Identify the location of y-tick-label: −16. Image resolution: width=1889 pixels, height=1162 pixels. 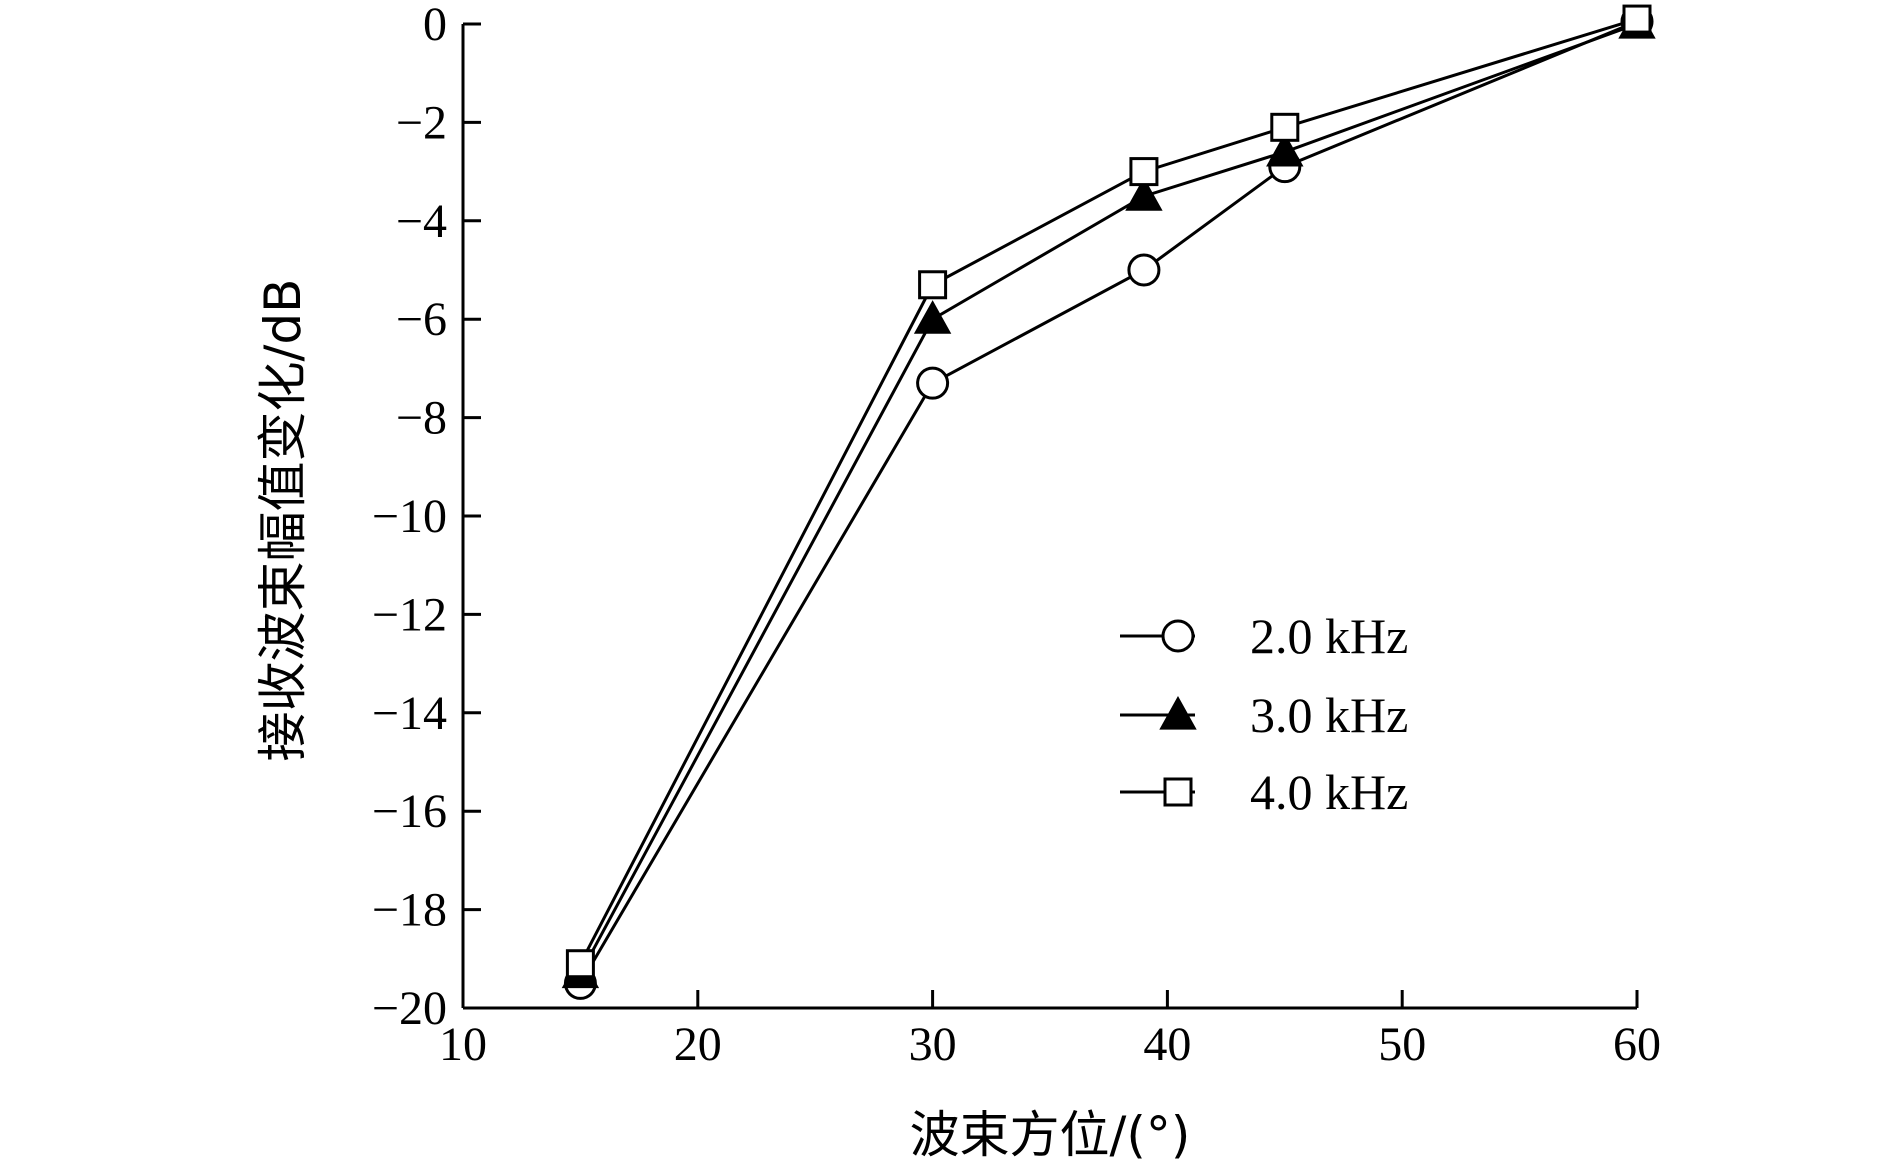
(409, 811).